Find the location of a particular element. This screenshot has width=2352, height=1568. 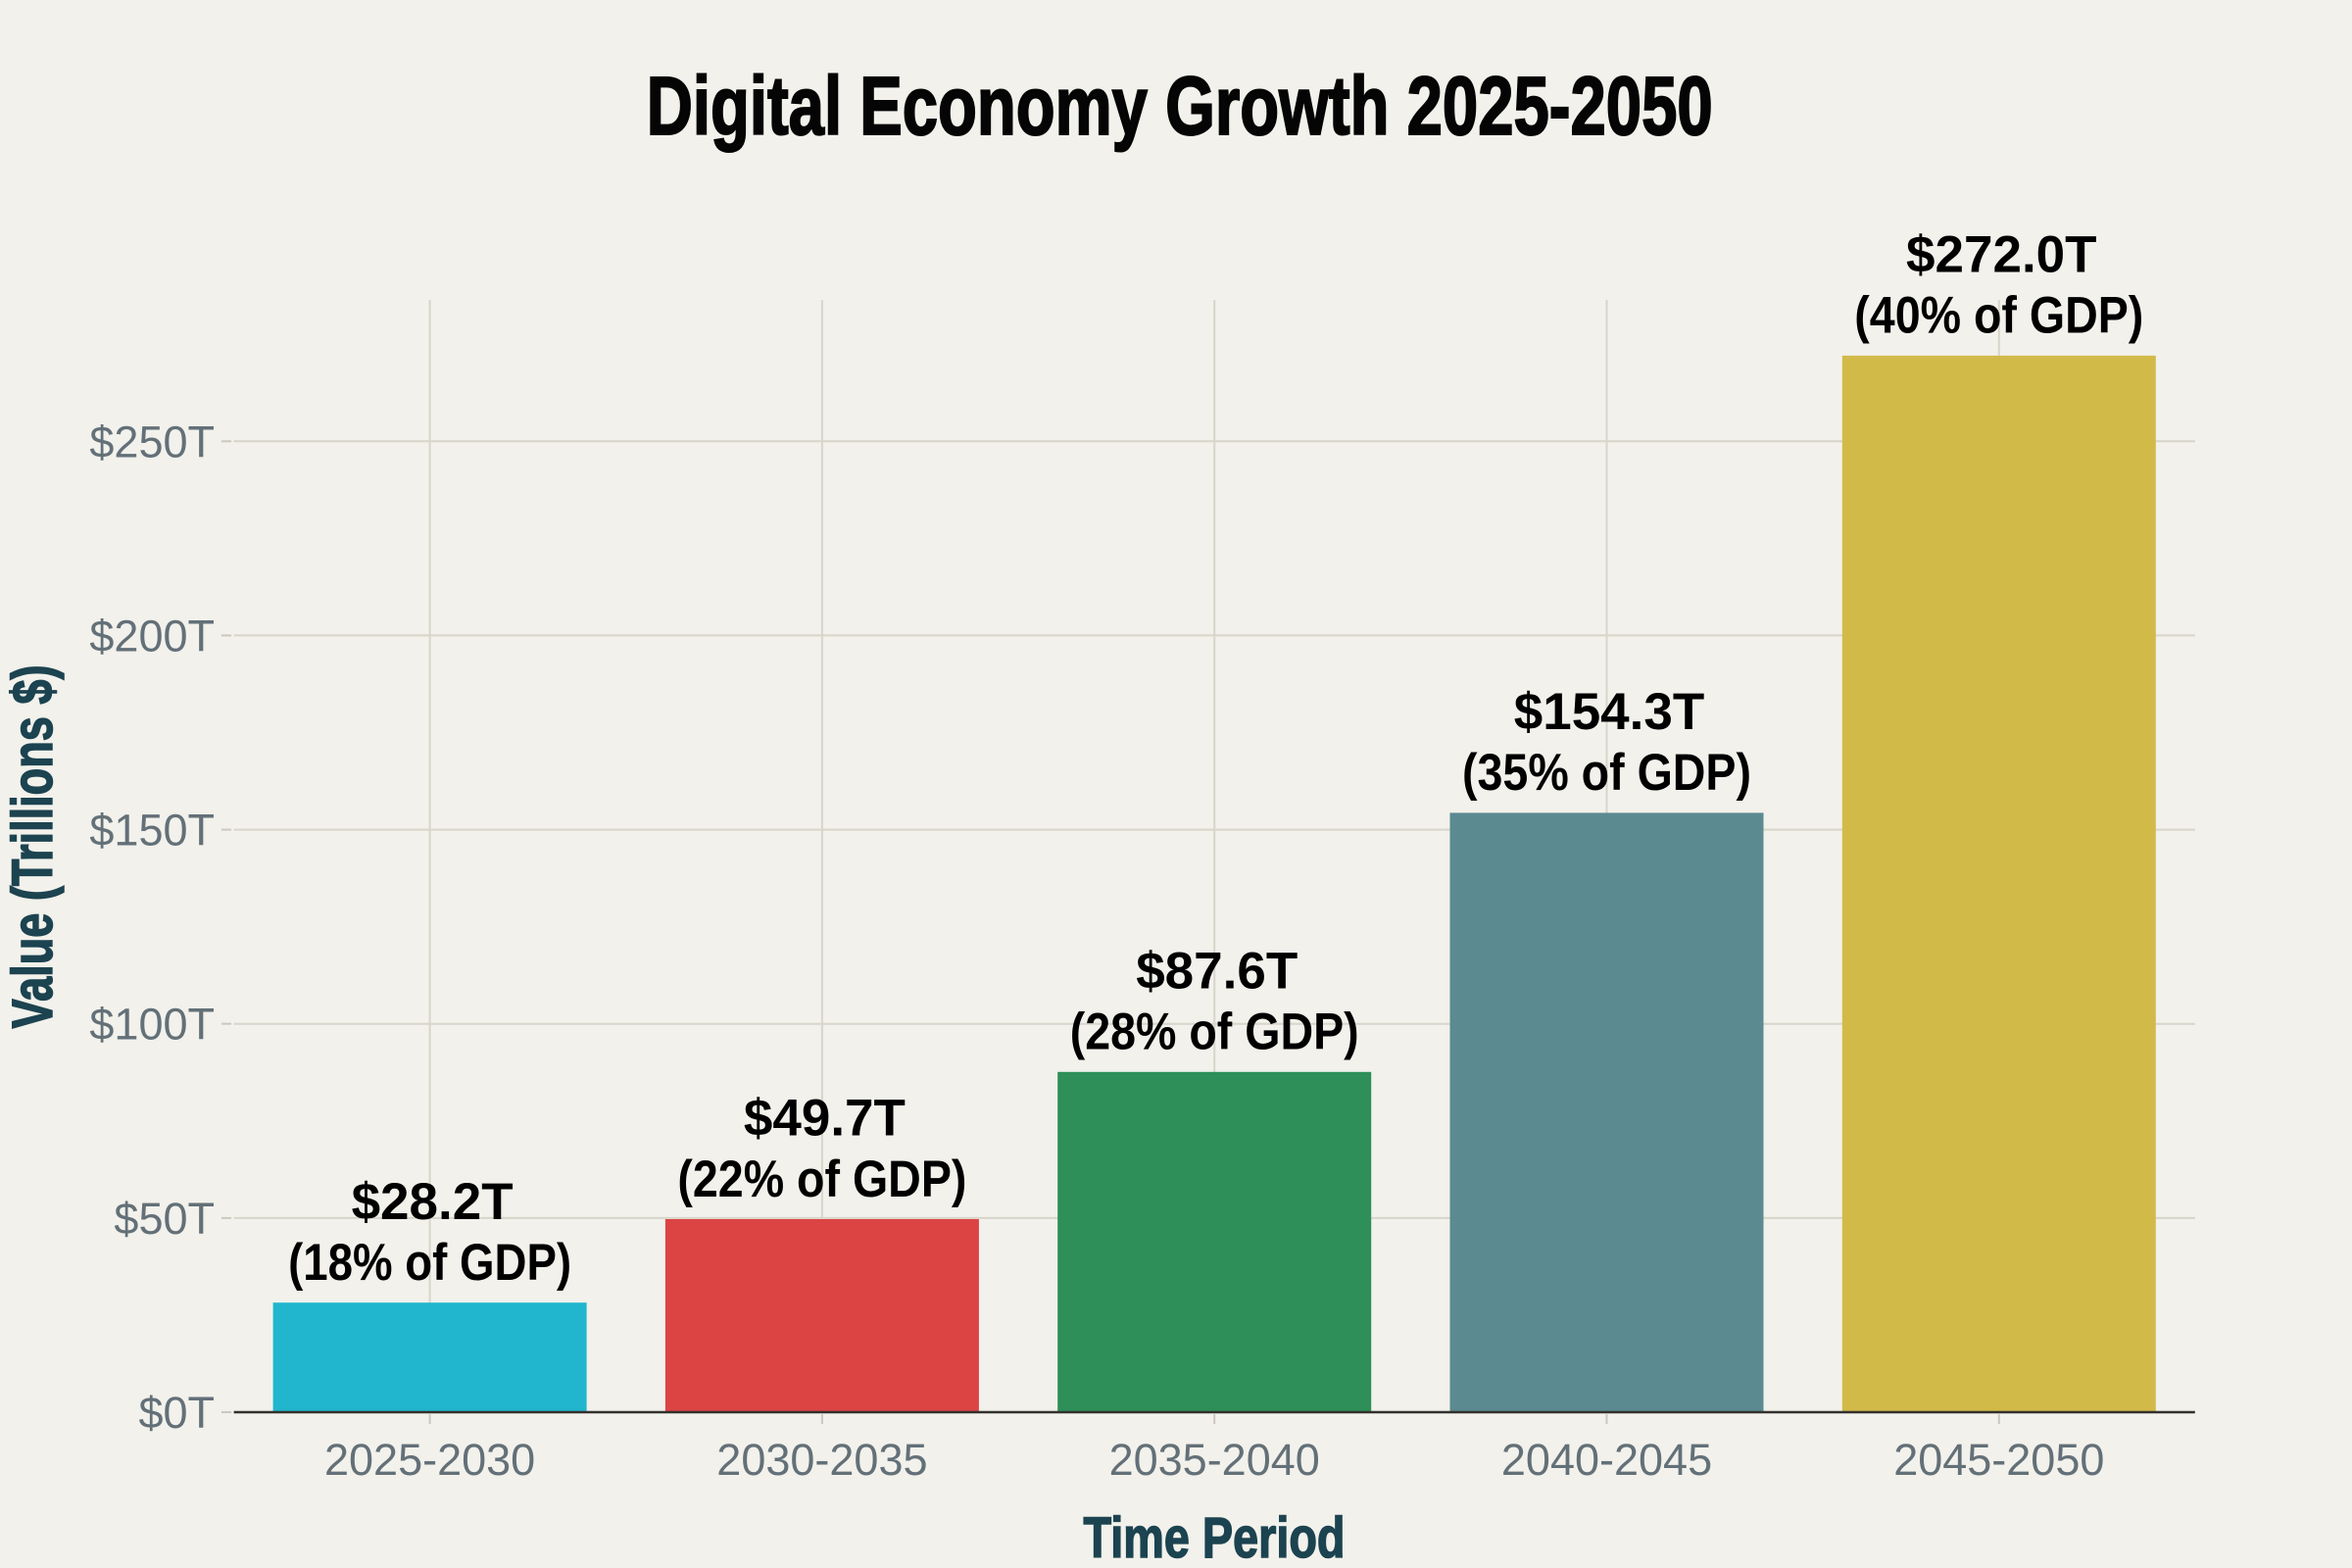

svg-text: 2025-2030 is located at coordinates (429, 1460).